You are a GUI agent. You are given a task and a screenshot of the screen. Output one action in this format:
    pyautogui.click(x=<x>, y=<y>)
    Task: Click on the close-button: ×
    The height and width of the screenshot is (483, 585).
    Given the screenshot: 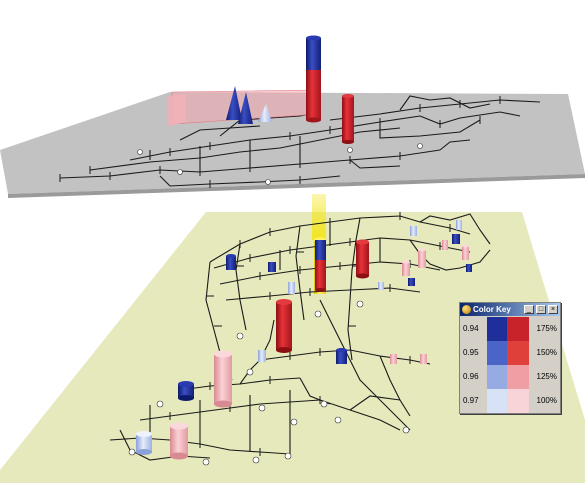 What is the action you would take?
    pyautogui.click(x=553, y=309)
    